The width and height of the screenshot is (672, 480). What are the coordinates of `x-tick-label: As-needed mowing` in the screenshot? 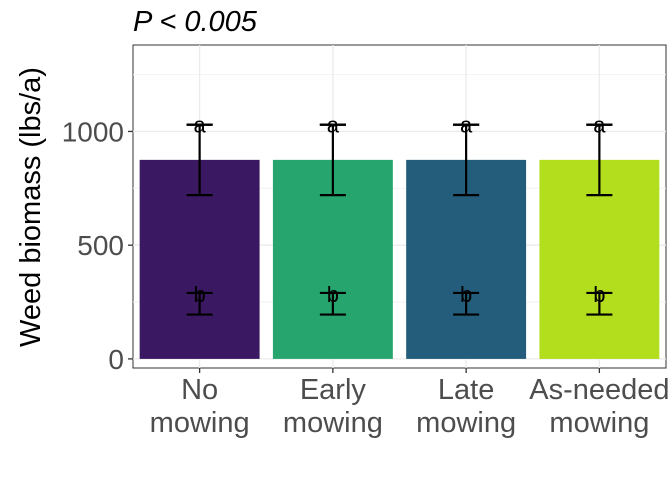 It's located at (599, 406).